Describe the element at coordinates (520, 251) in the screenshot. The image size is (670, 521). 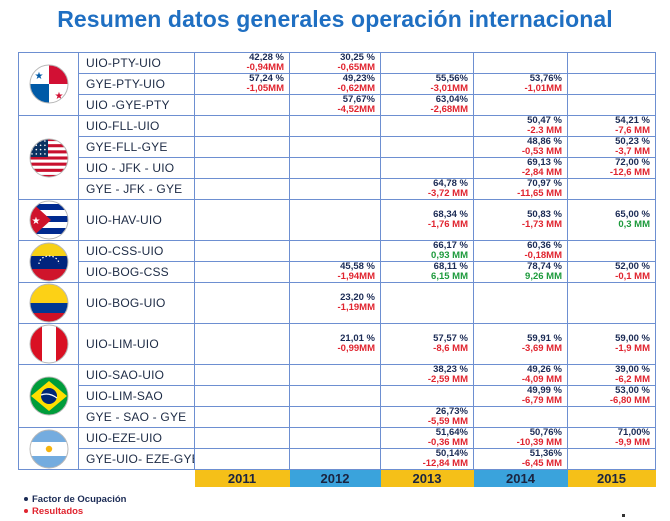
I see `value-cell: 60,36 % -0,18MM` at that location.